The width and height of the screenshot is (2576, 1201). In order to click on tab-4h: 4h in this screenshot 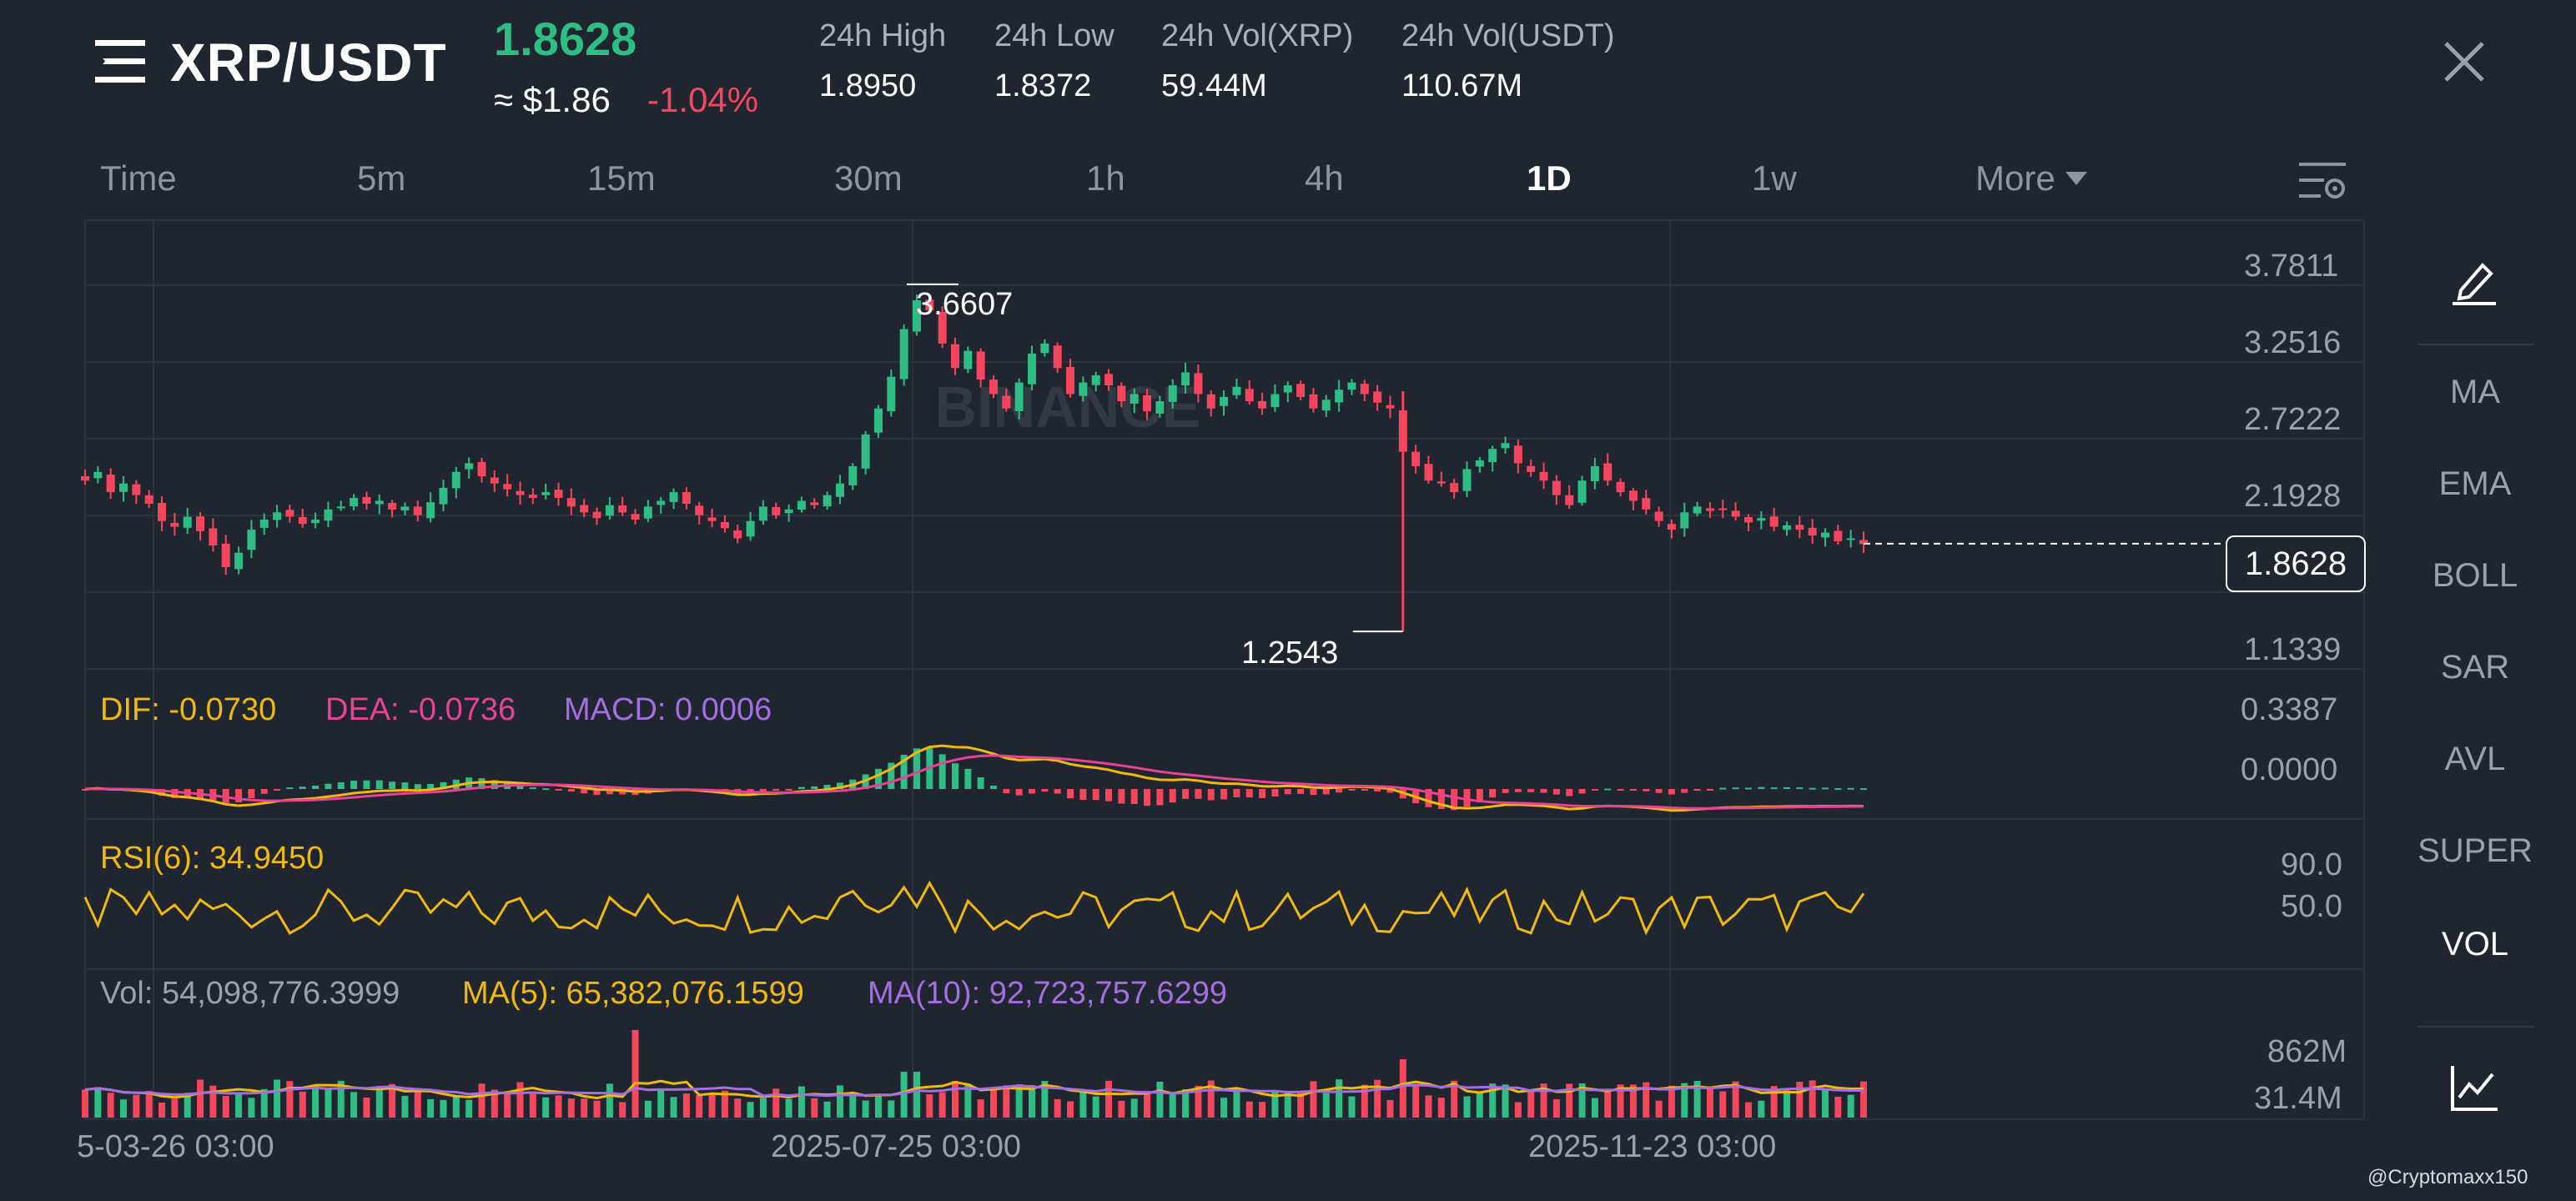, I will do `click(1324, 178)`.